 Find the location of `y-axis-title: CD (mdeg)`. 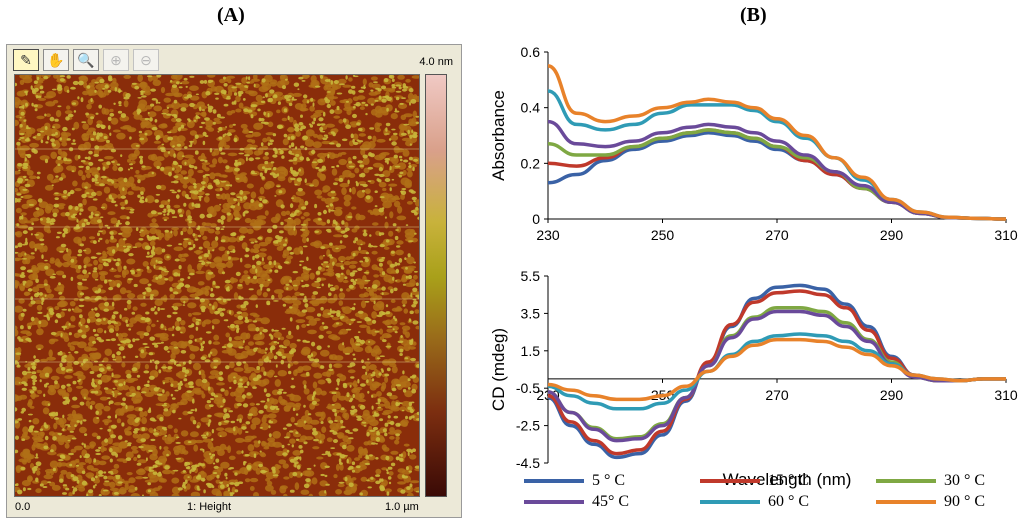

y-axis-title: CD (mdeg) is located at coordinates (498, 369).